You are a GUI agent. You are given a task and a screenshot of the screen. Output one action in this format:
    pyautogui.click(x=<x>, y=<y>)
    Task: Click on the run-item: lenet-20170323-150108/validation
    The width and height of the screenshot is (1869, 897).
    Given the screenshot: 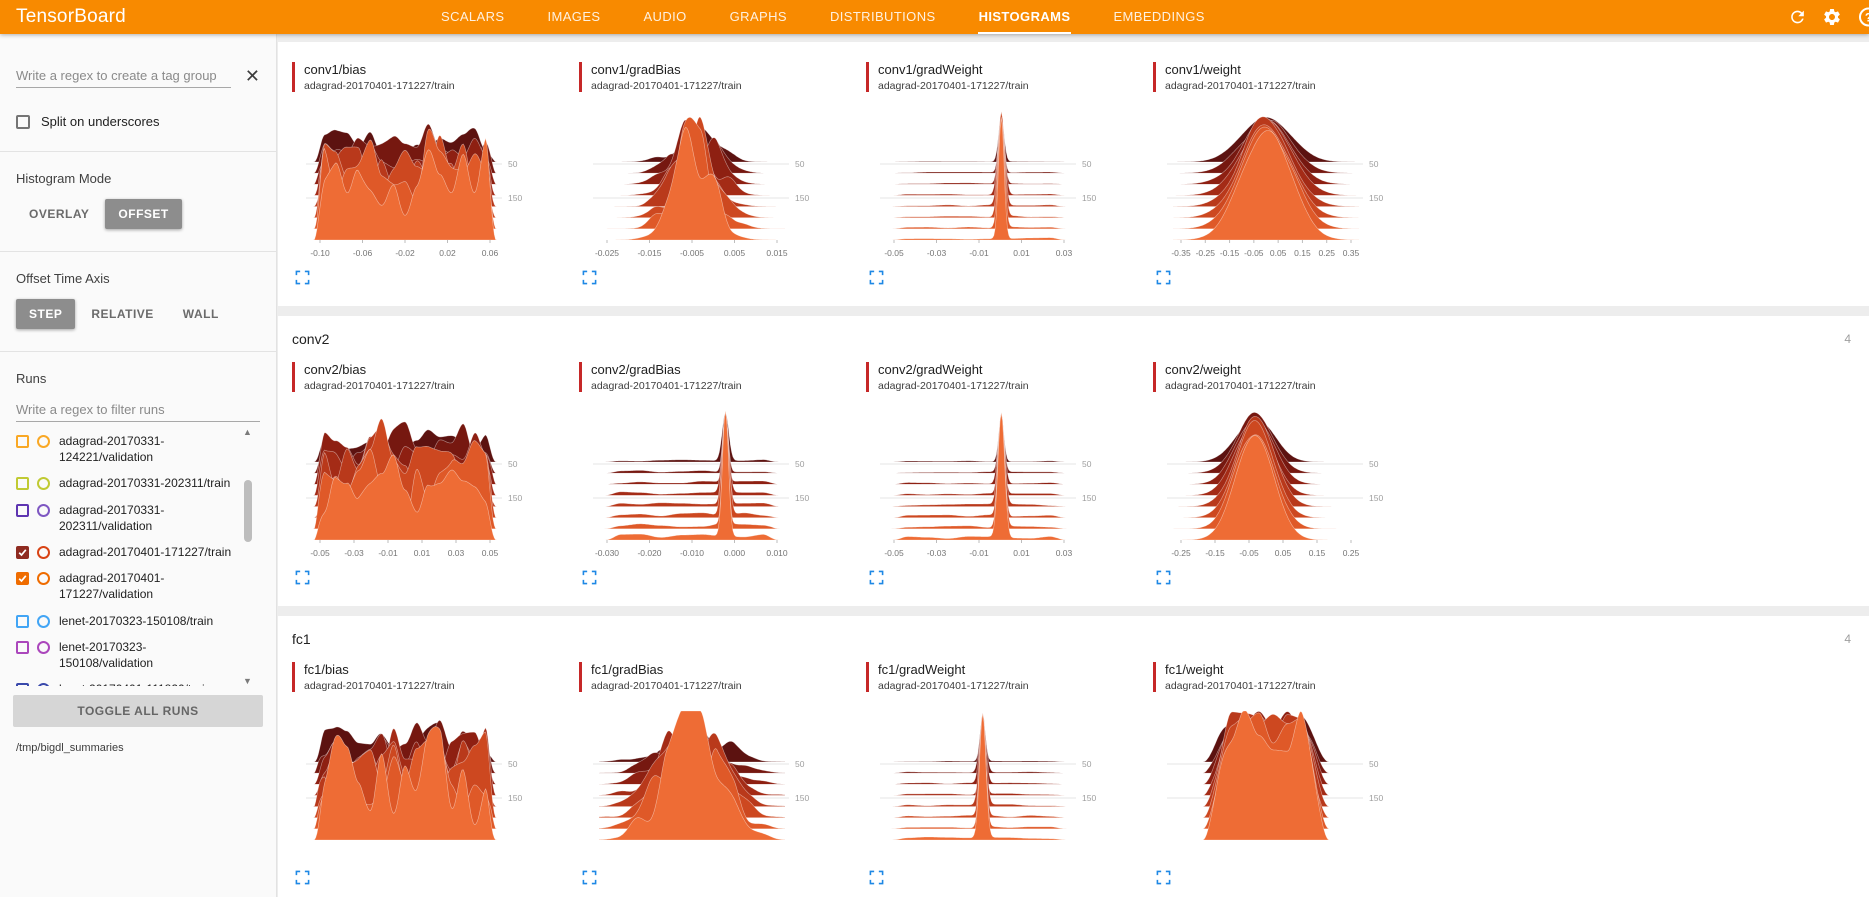 What is the action you would take?
    pyautogui.click(x=124, y=655)
    